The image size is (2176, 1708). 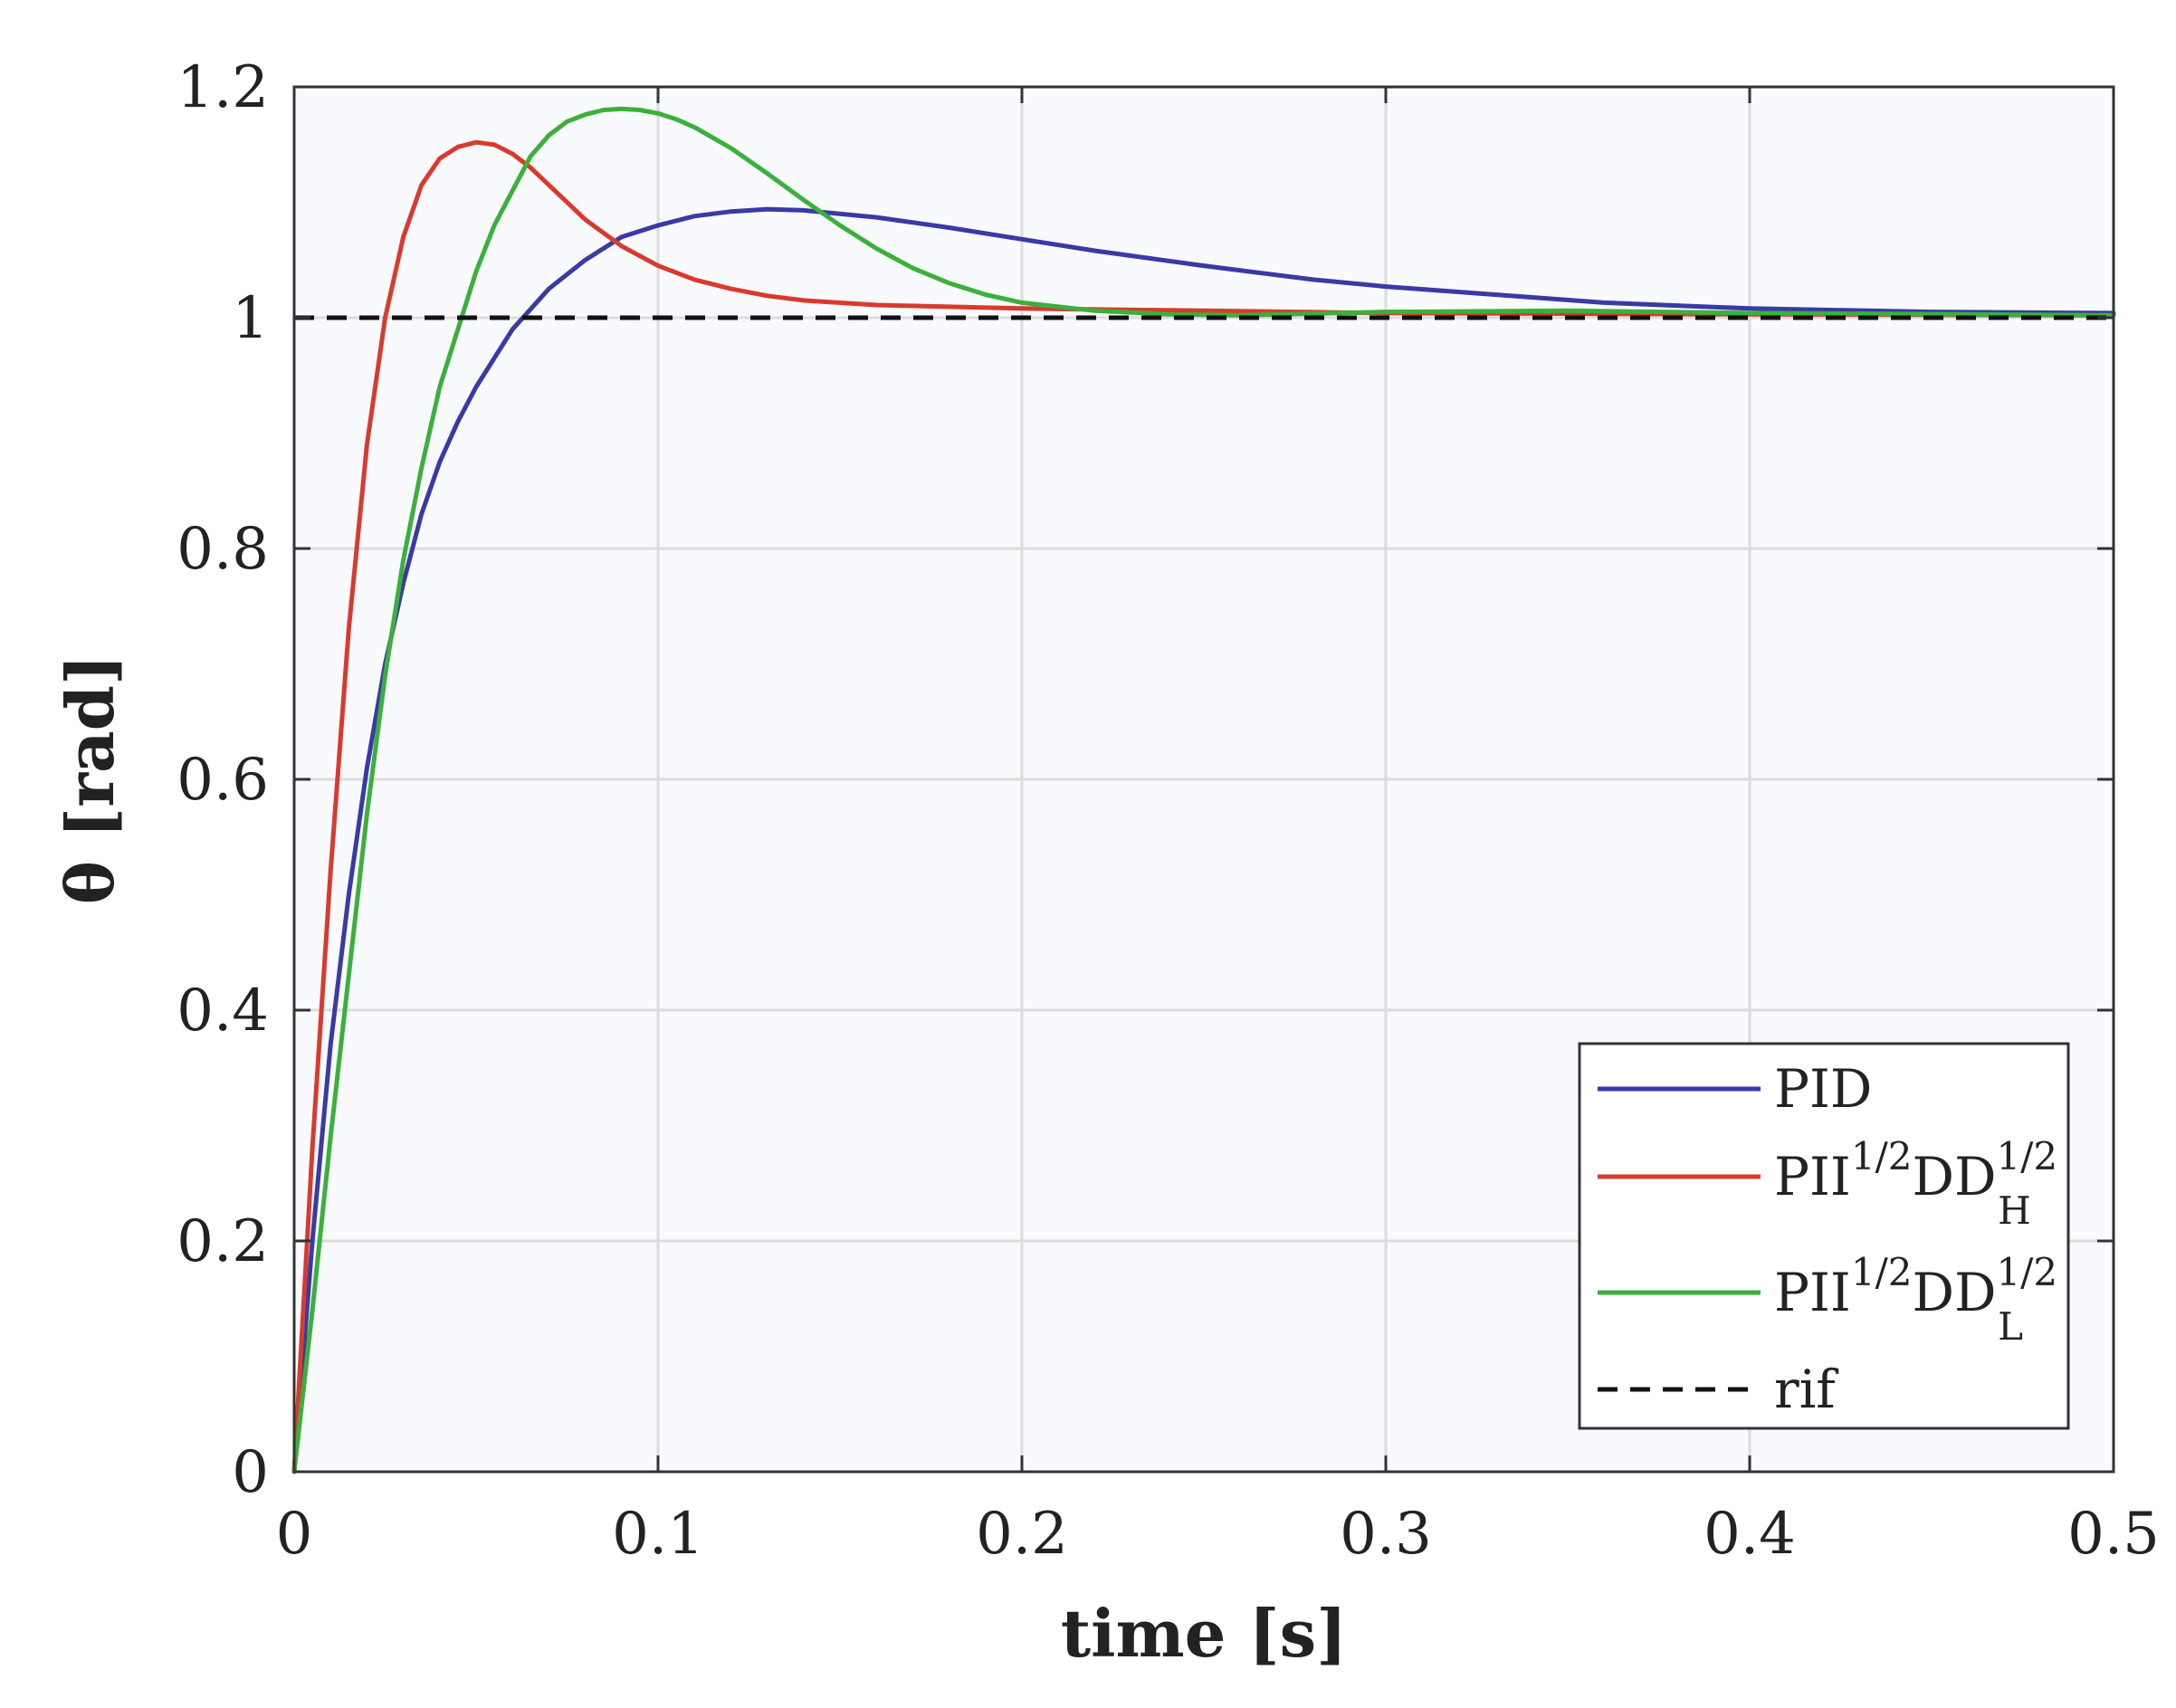 I want to click on legend-box, so click(x=1824, y=1236).